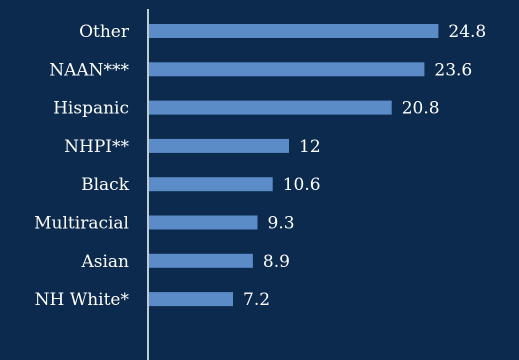 The width and height of the screenshot is (519, 360). I want to click on bar-other, so click(294, 31).